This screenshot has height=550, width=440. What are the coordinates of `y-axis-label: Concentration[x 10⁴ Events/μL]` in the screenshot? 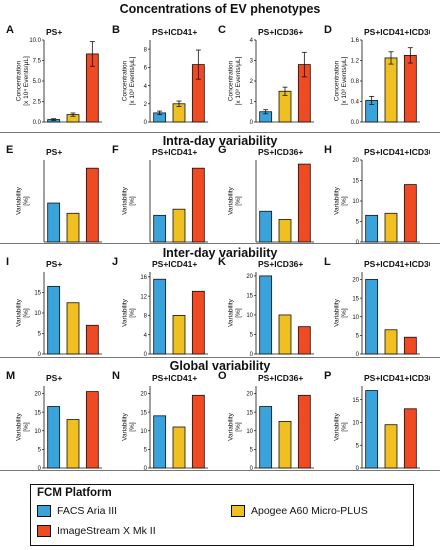 It's located at (23, 81).